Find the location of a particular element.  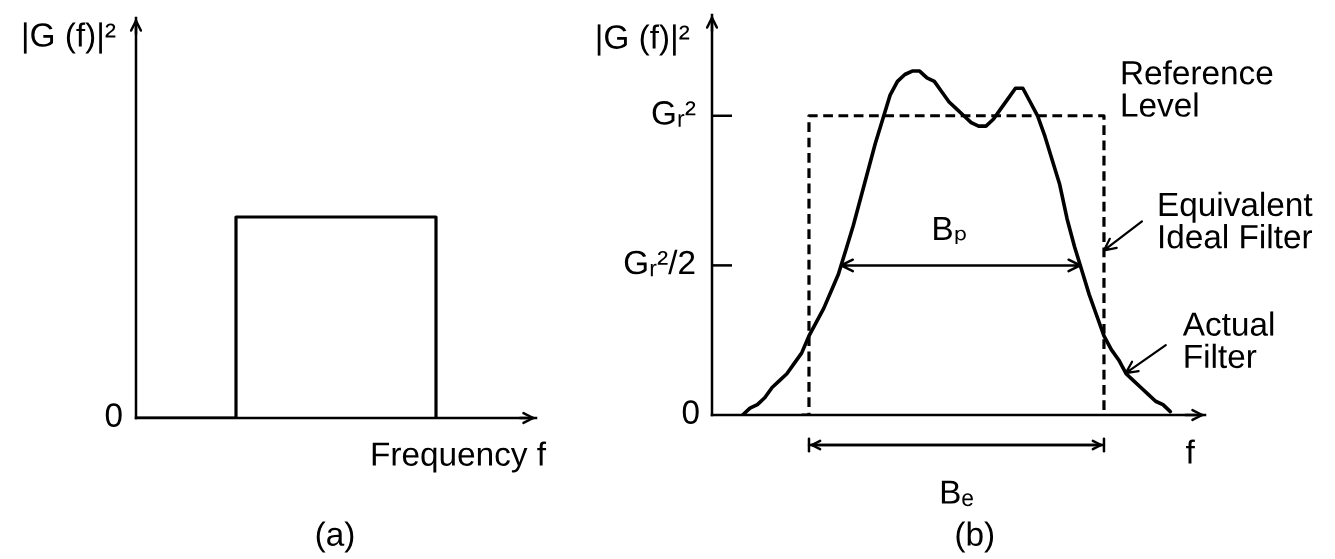

text: Gᵣ²/2 is located at coordinates (659, 263).